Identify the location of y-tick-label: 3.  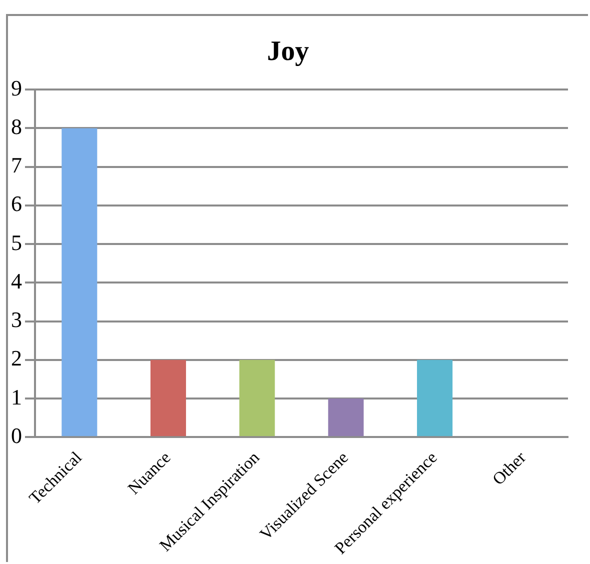
(16, 319).